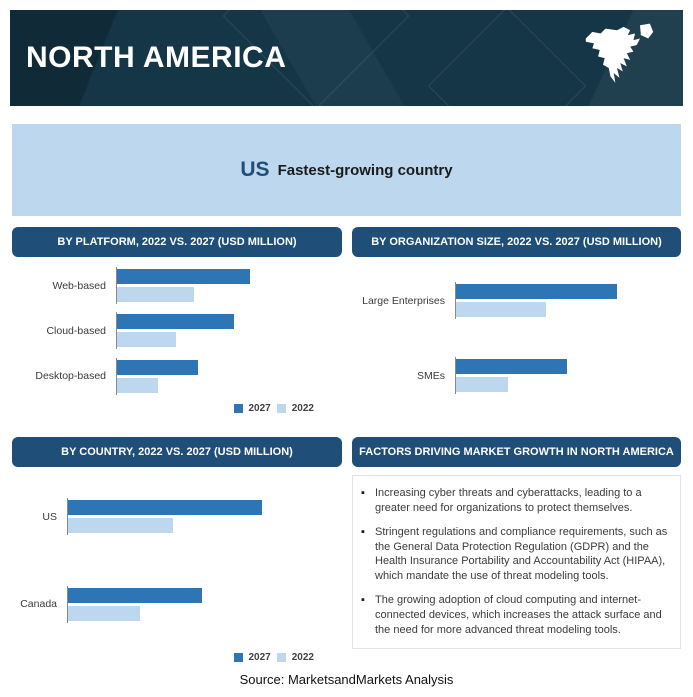 Image resolution: width=693 pixels, height=697 pixels. What do you see at coordinates (38, 604) in the screenshot?
I see `category-label: Canada` at bounding box center [38, 604].